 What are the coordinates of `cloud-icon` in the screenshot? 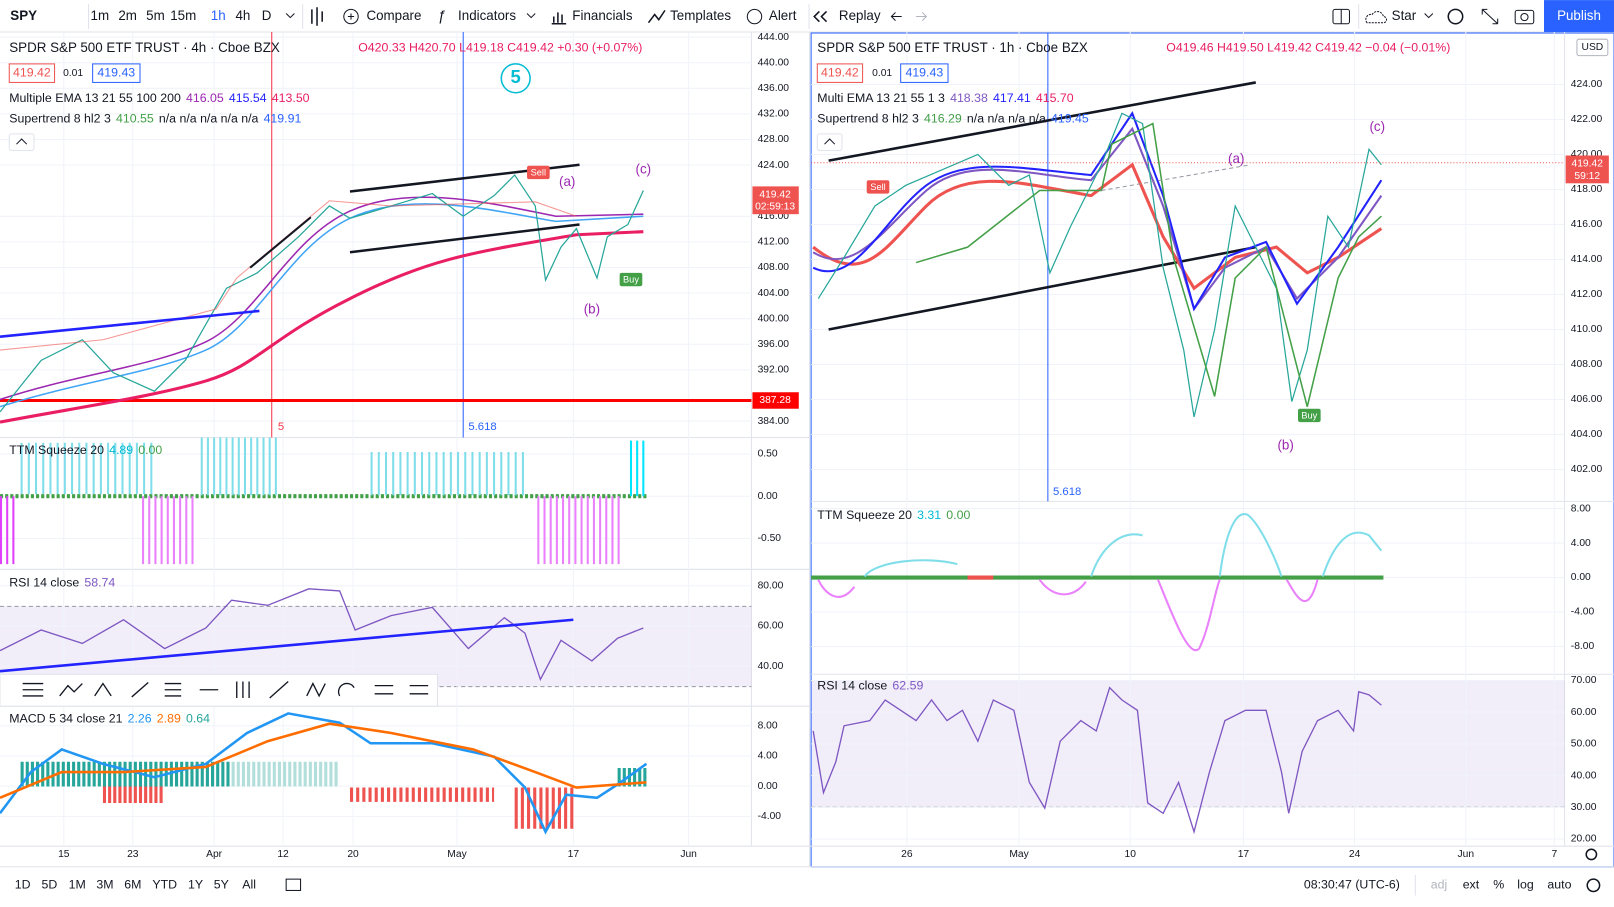 It's located at (1376, 17).